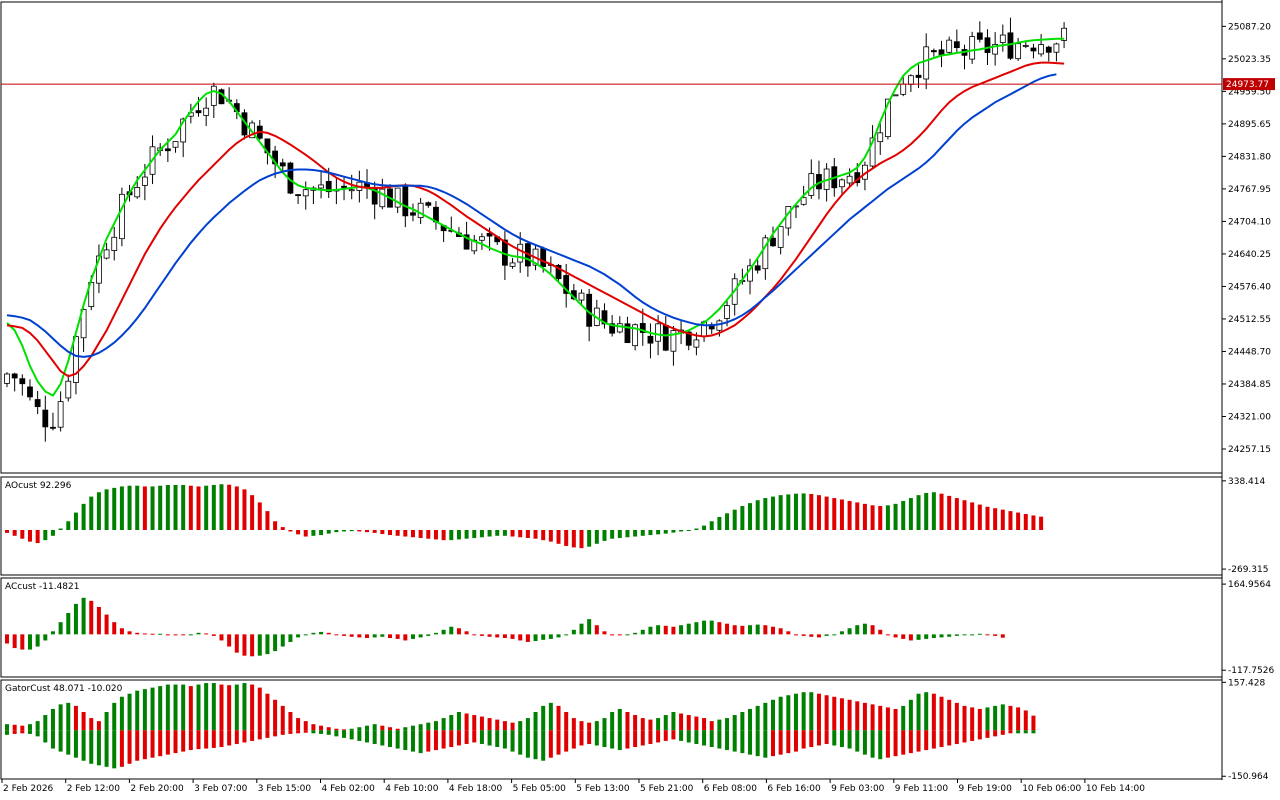  I want to click on ao-panel: 338.414 -269.315, so click(636, 526).